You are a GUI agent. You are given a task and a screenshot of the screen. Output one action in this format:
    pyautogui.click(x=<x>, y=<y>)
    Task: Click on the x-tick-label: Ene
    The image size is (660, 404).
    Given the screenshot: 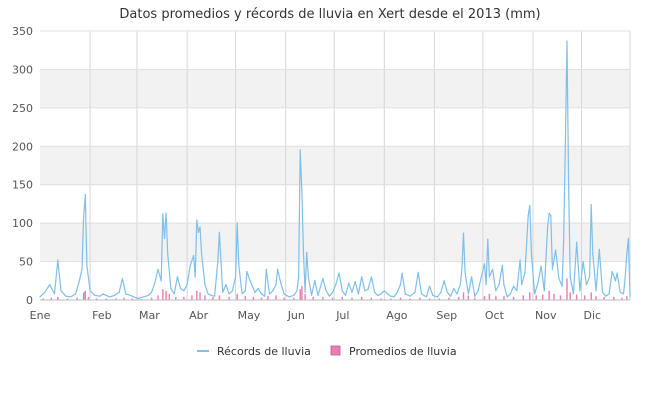 What is the action you would take?
    pyautogui.click(x=40, y=315)
    